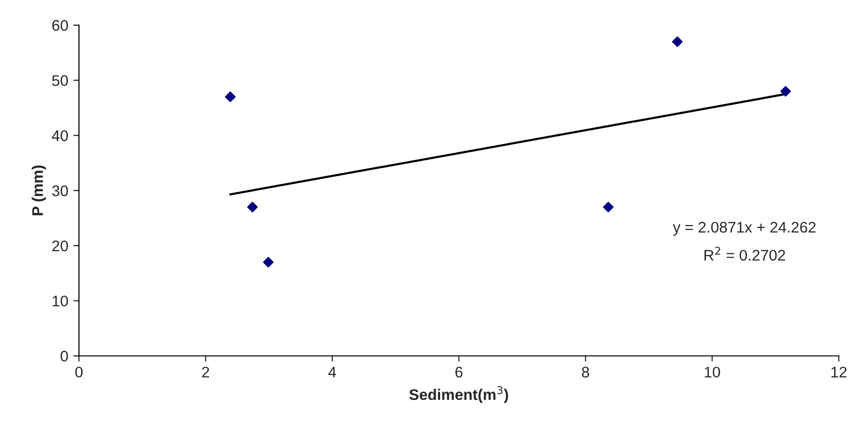 This screenshot has width=849, height=434. Describe the element at coordinates (586, 372) in the screenshot. I see `x-tick-label: 8` at that location.